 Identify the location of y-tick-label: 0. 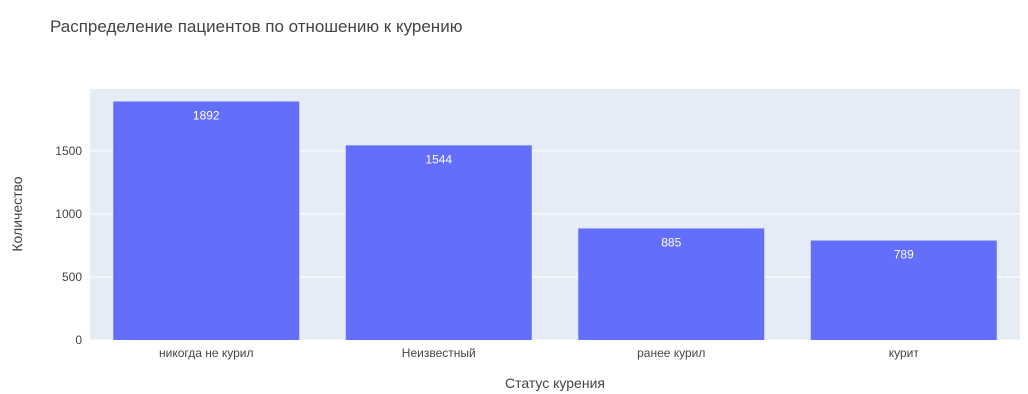
(78, 340).